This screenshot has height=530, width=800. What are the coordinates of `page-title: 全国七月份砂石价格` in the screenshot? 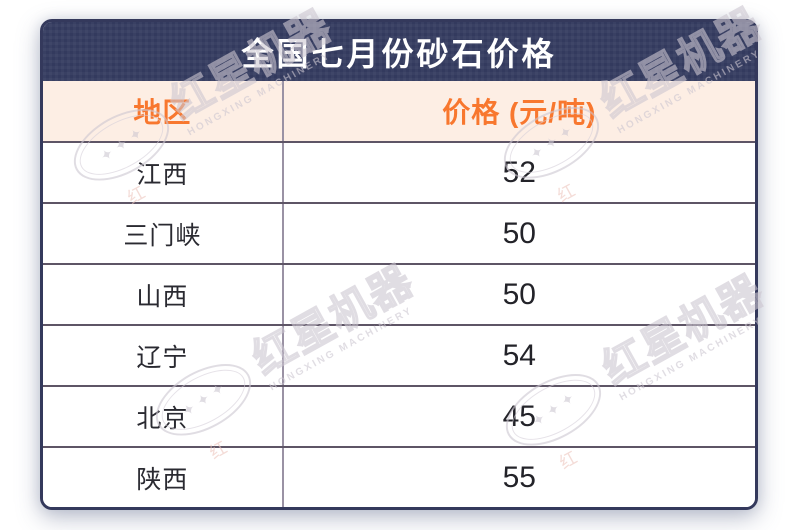 It's located at (399, 53).